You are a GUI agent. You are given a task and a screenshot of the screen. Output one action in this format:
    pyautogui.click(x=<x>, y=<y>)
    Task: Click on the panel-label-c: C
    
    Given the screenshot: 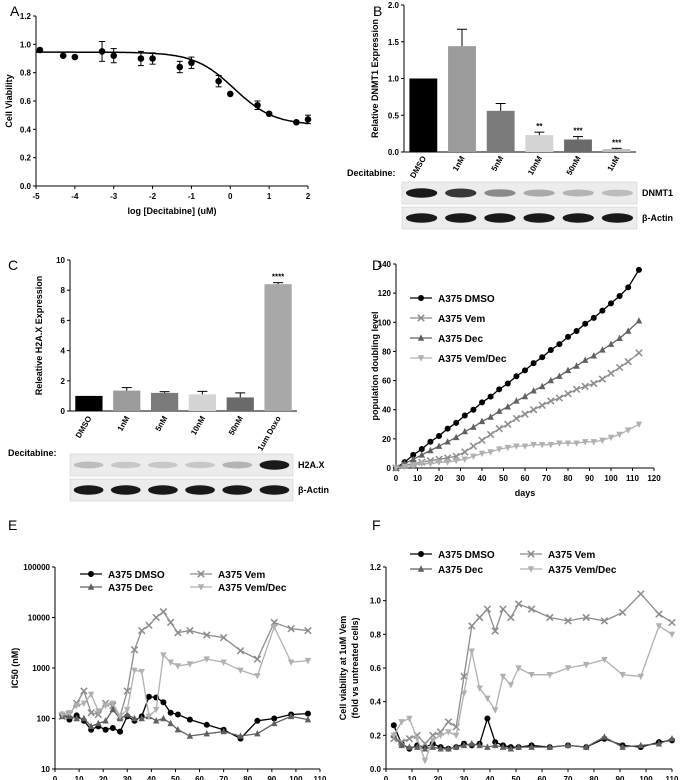 What is the action you would take?
    pyautogui.click(x=13, y=265)
    